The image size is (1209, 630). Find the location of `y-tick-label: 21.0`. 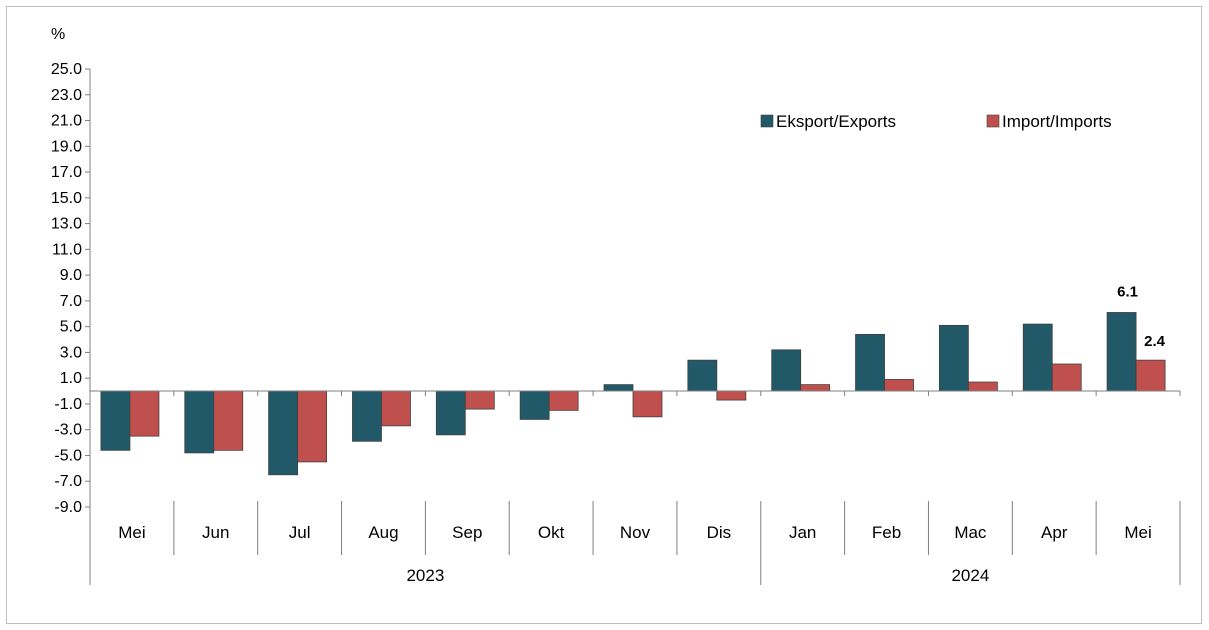

y-tick-label: 21.0 is located at coordinates (66, 121).